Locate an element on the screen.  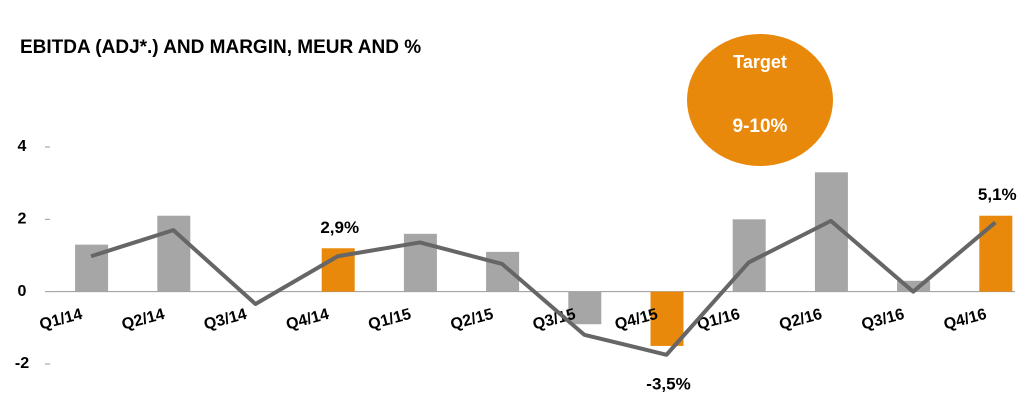
target-label: Target is located at coordinates (760, 62).